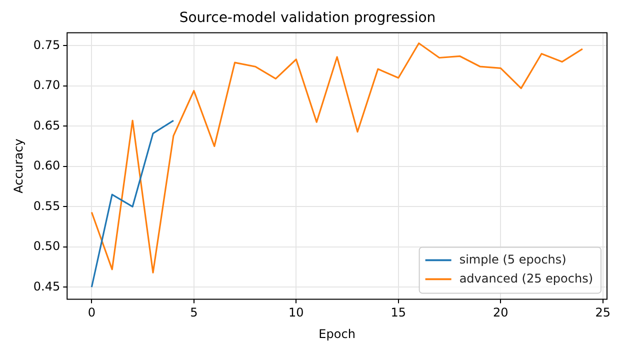  What do you see at coordinates (307, 18) in the screenshot?
I see `chart-title: Source-model validation progression` at bounding box center [307, 18].